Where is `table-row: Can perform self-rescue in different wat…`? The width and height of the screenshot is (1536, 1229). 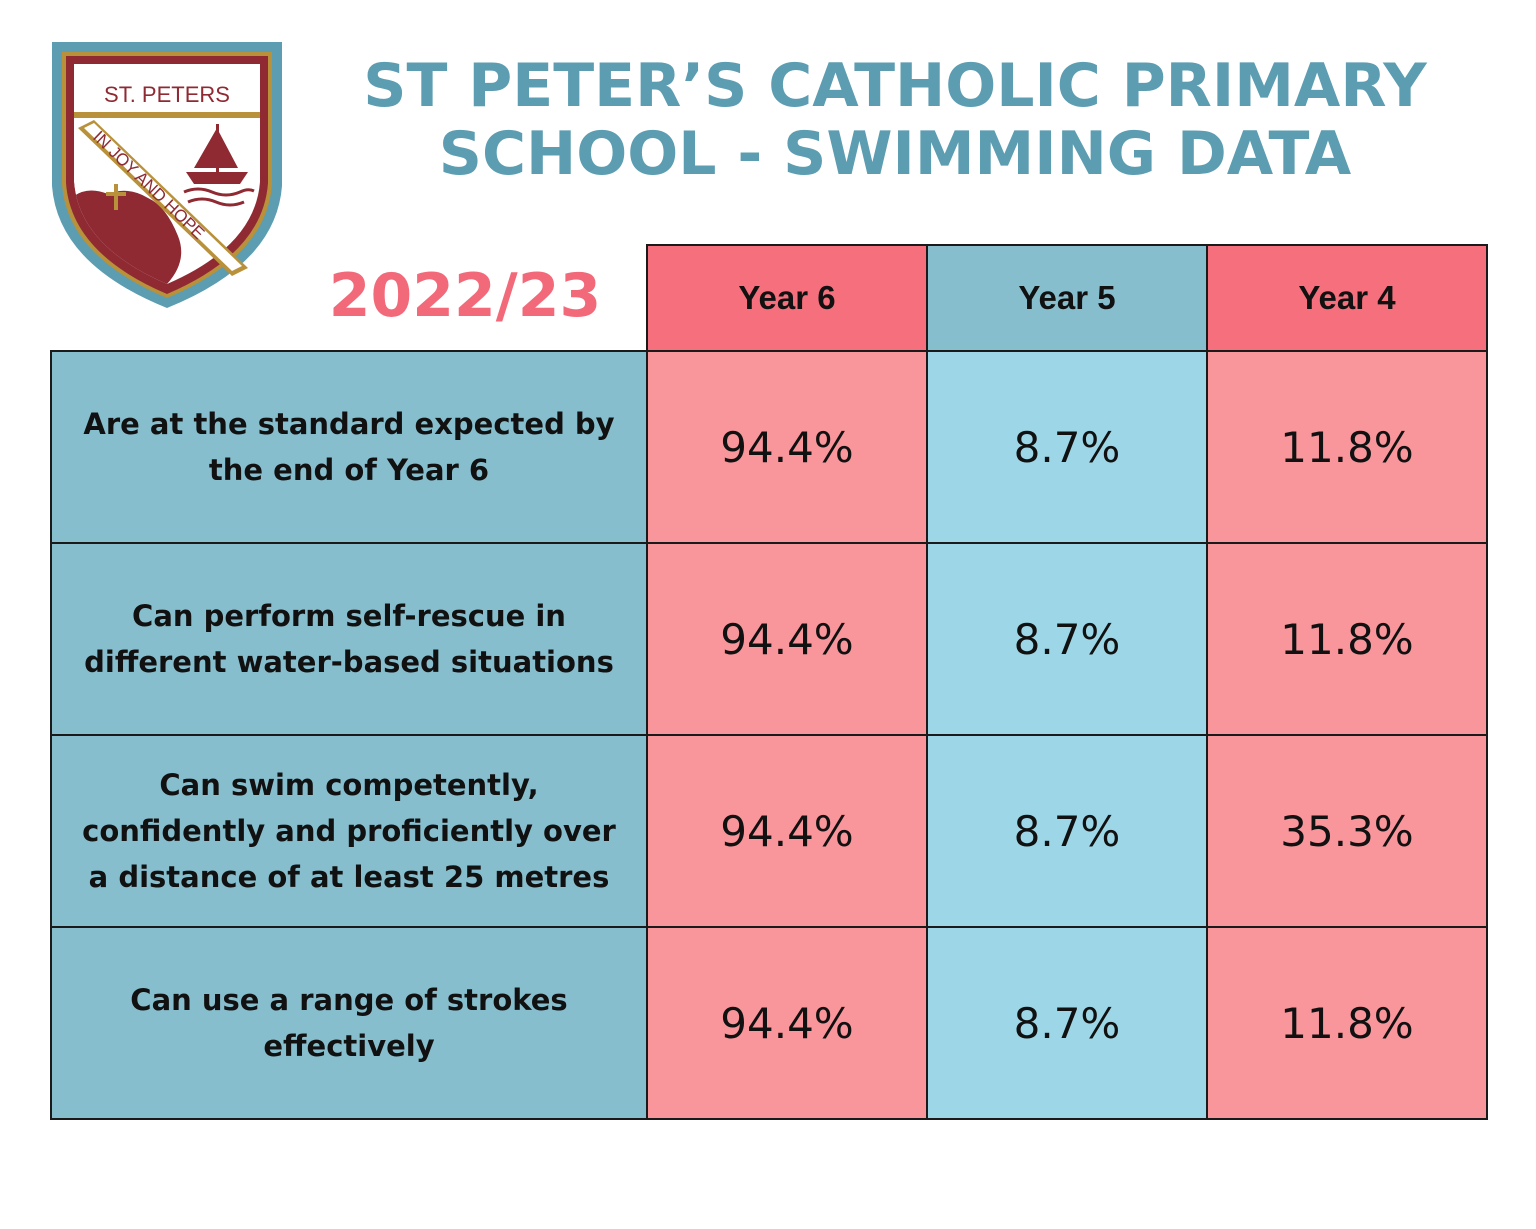
table-row: Can perform self-rescue in different wat… is located at coordinates (769, 639).